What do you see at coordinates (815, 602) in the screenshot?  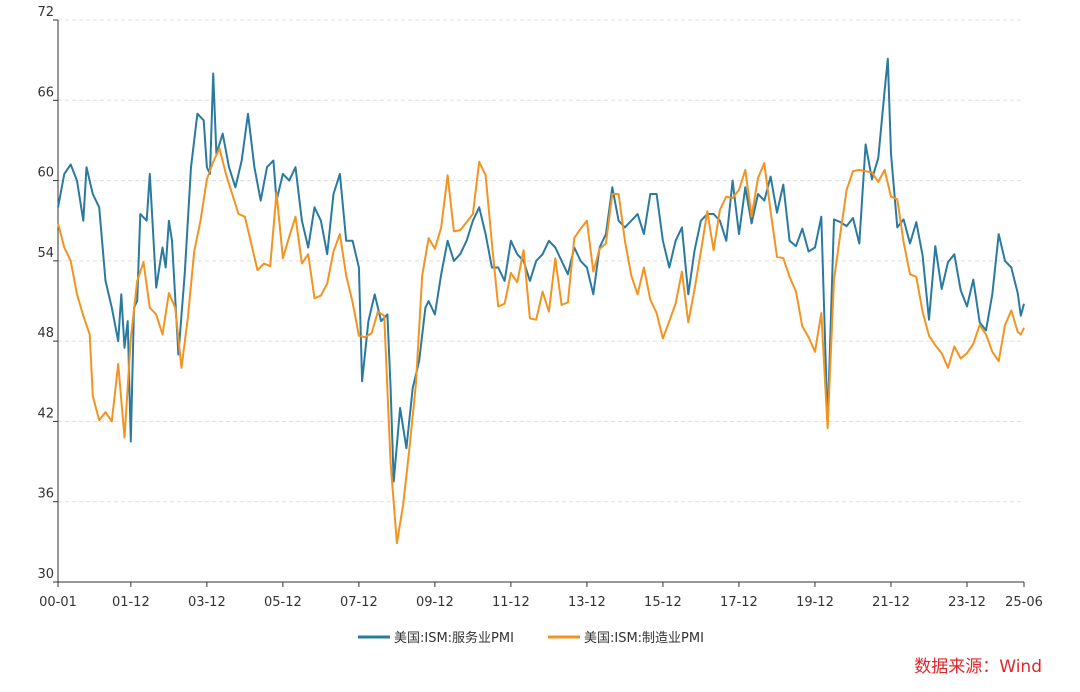 I see `x-tick-label: 19-12` at bounding box center [815, 602].